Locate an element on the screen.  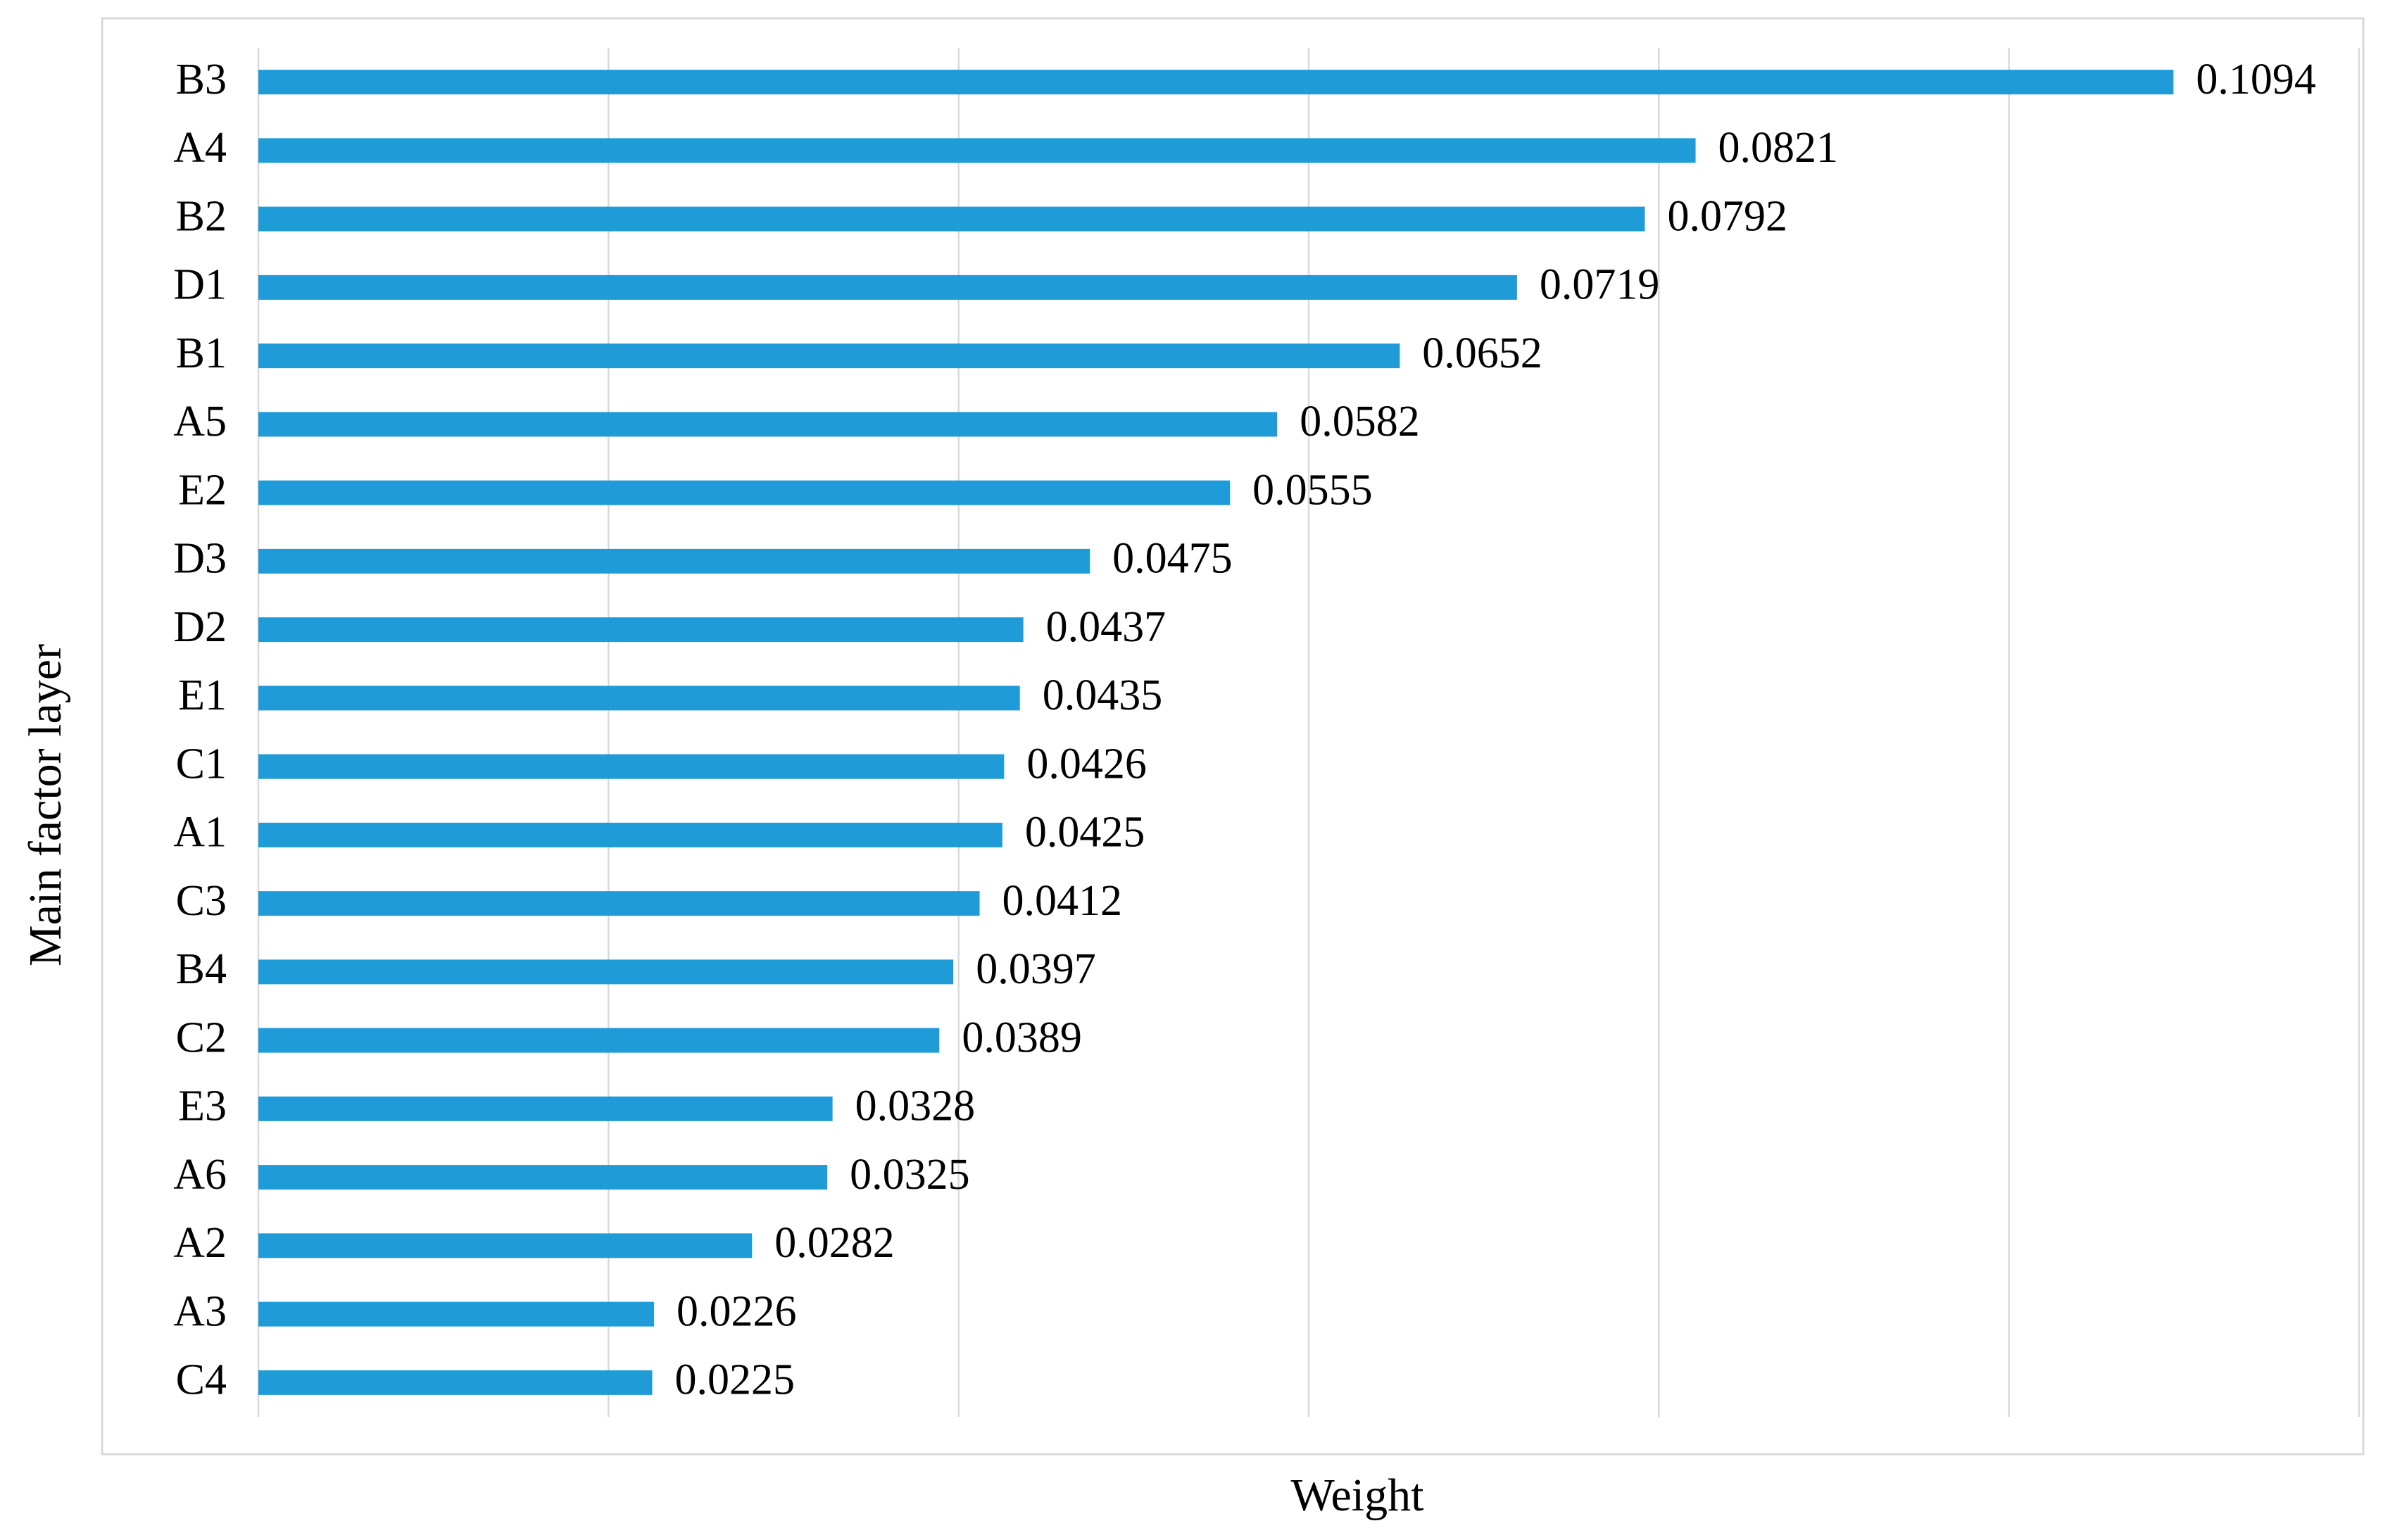
value-label: 0.0582 is located at coordinates (1360, 422).